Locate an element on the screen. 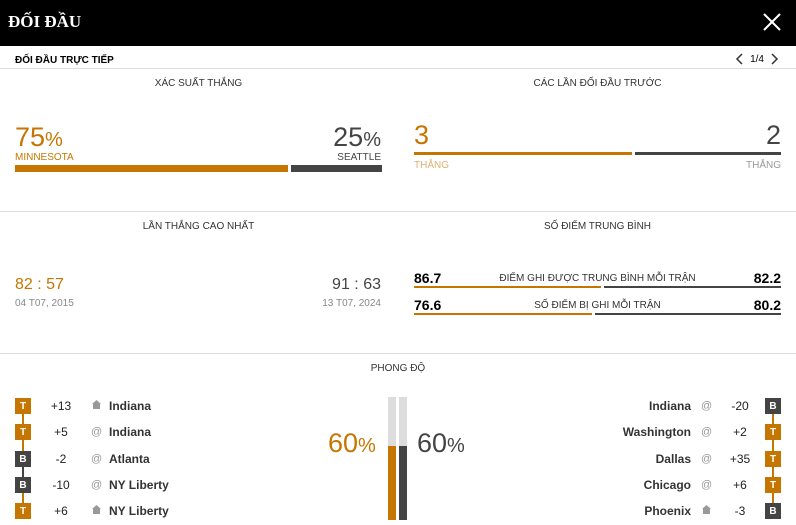  opponent-name: Phoenix is located at coordinates (667, 511).